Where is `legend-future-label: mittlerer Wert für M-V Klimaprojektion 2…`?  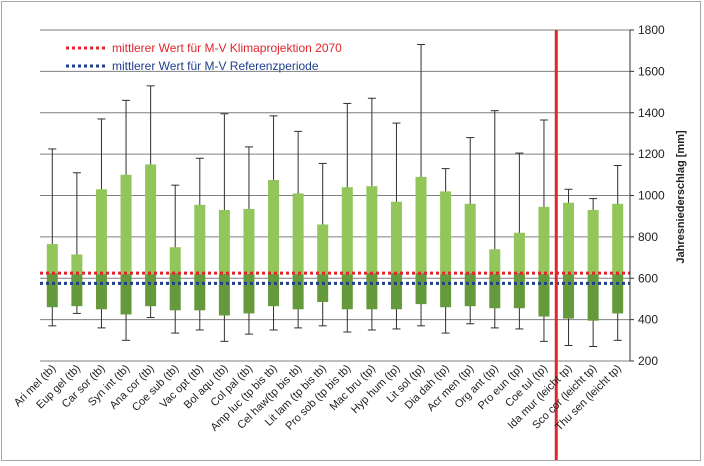 legend-future-label: mittlerer Wert für M-V Klimaprojektion 2… is located at coordinates (227, 48).